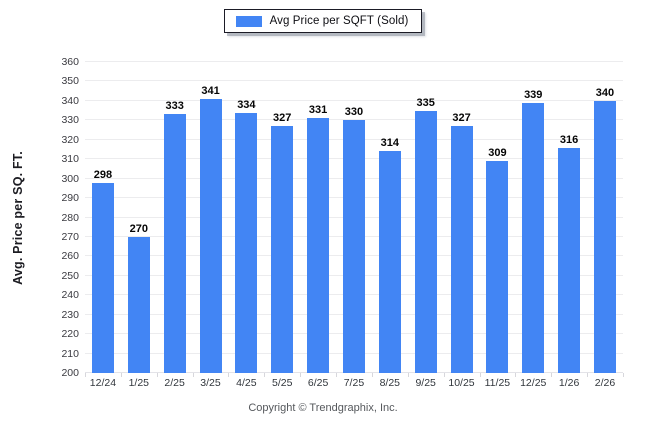 This screenshot has height=434, width=646. I want to click on legend-swatch-icon, so click(248, 21).